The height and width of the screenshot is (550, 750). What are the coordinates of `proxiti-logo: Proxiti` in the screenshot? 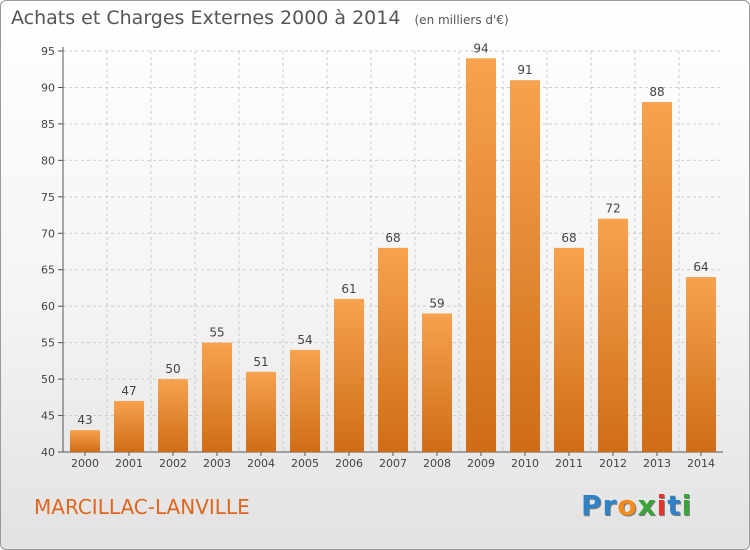 It's located at (636, 505).